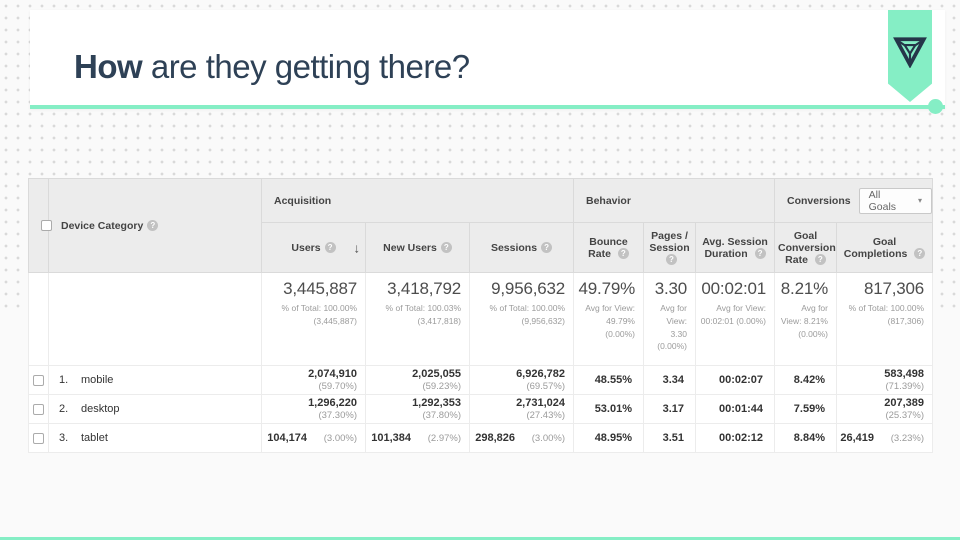  What do you see at coordinates (895, 200) in the screenshot?
I see `all-goals-dropdown: All Goals ▾` at bounding box center [895, 200].